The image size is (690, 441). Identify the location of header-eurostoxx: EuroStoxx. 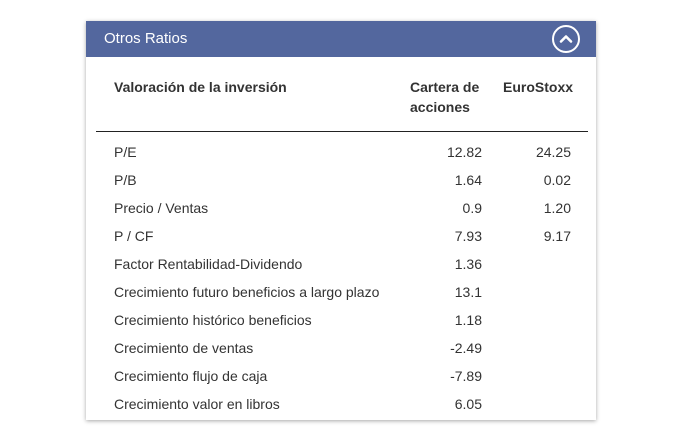
(538, 87).